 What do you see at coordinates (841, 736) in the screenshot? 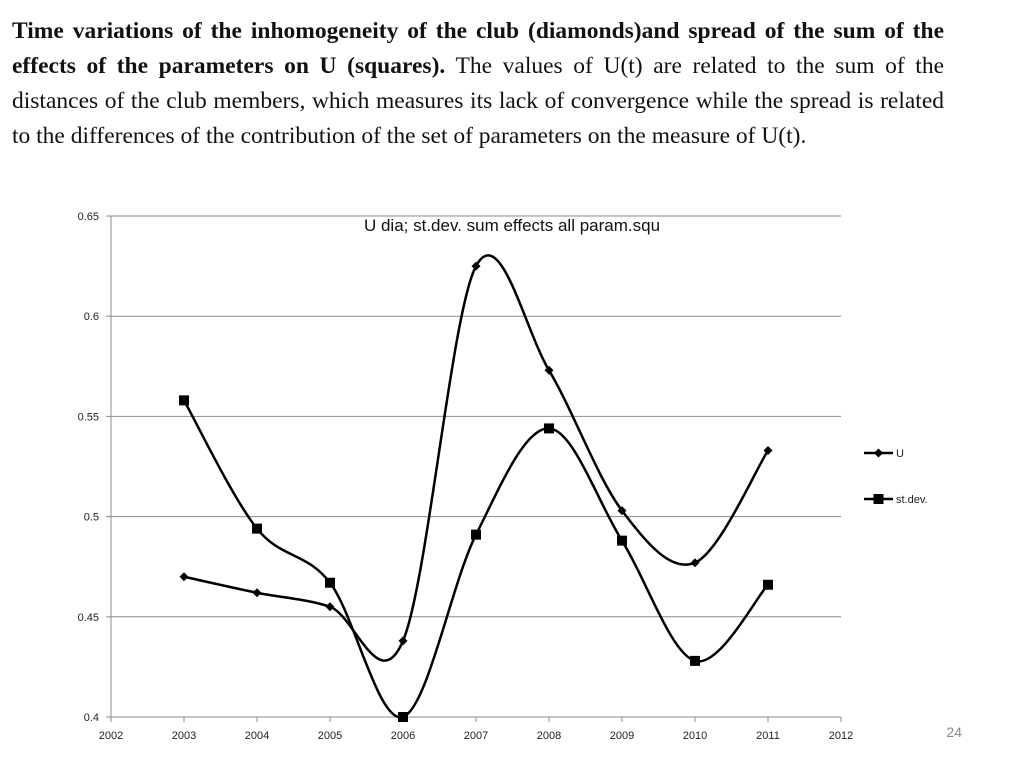
I see `x-tick-label: 2012` at bounding box center [841, 736].